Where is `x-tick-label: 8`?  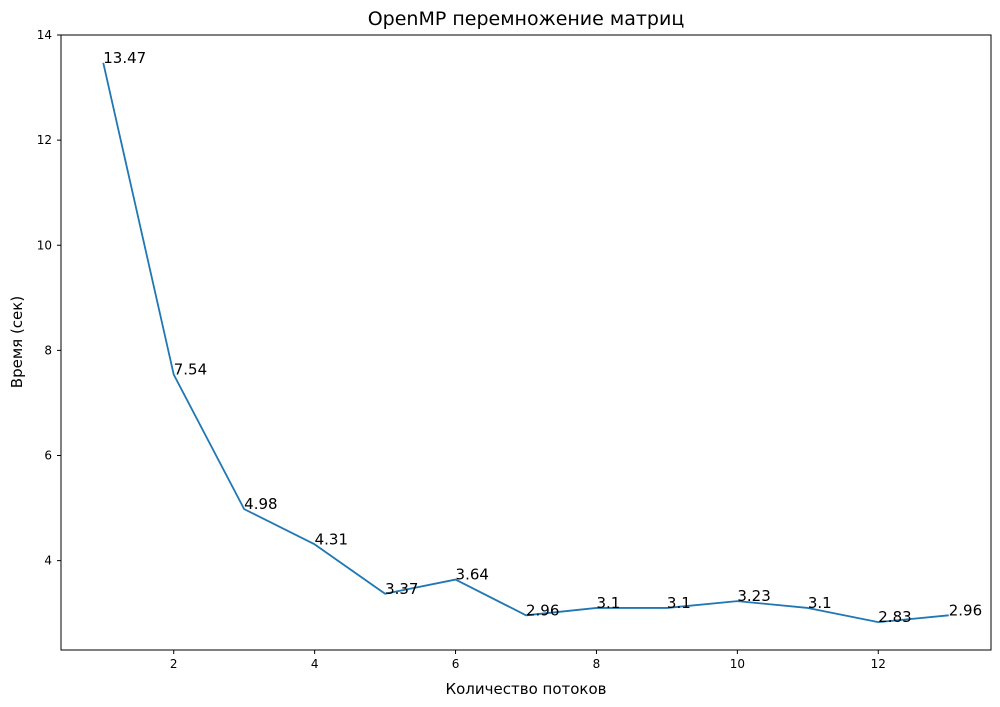
x-tick-label: 8 is located at coordinates (597, 664).